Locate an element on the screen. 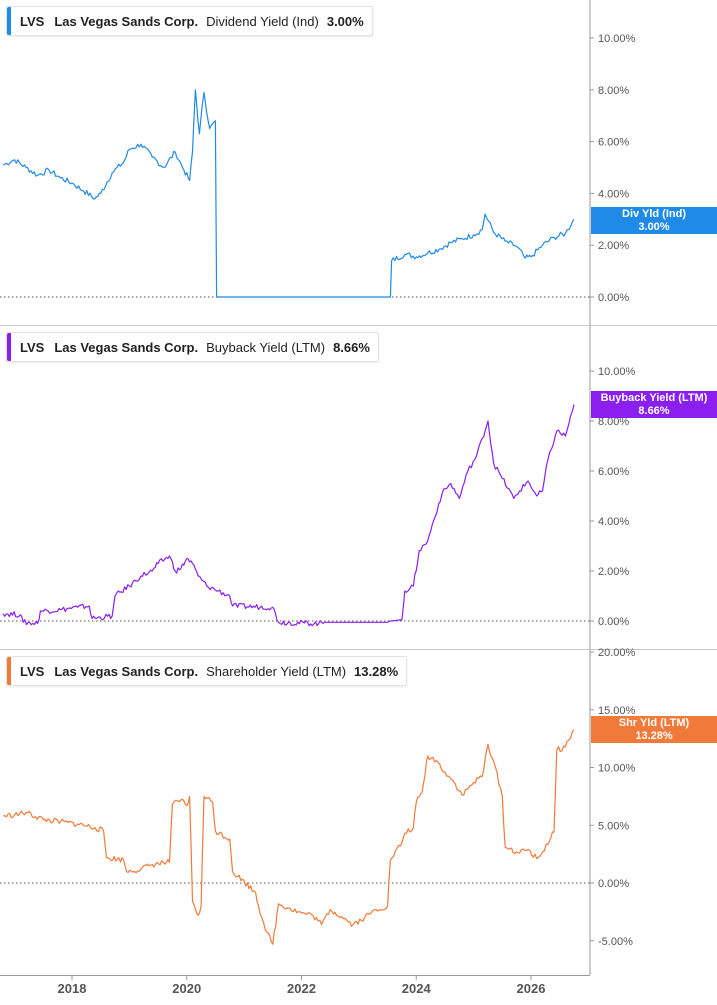 This screenshot has height=1005, width=717. last-value-tag-buyback: Buyback Yield (LTM) 8.66% is located at coordinates (654, 404).